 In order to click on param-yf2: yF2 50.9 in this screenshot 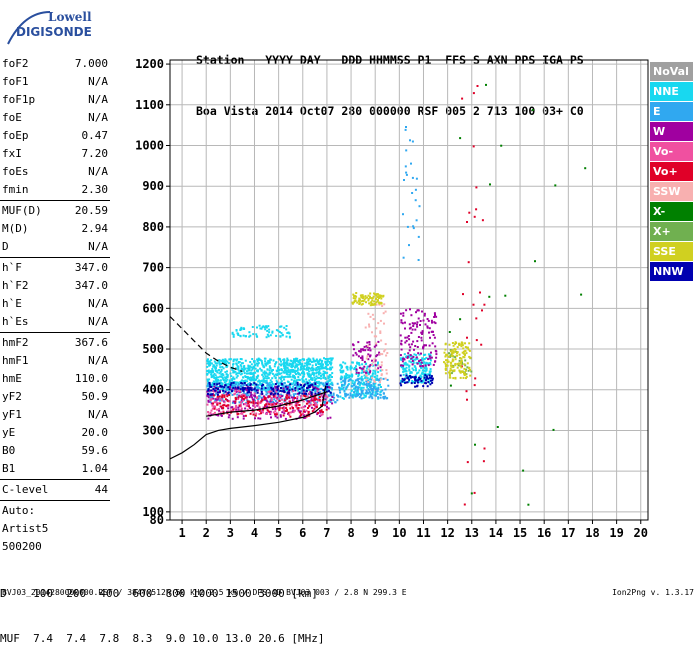, I will do `click(56, 397)`.